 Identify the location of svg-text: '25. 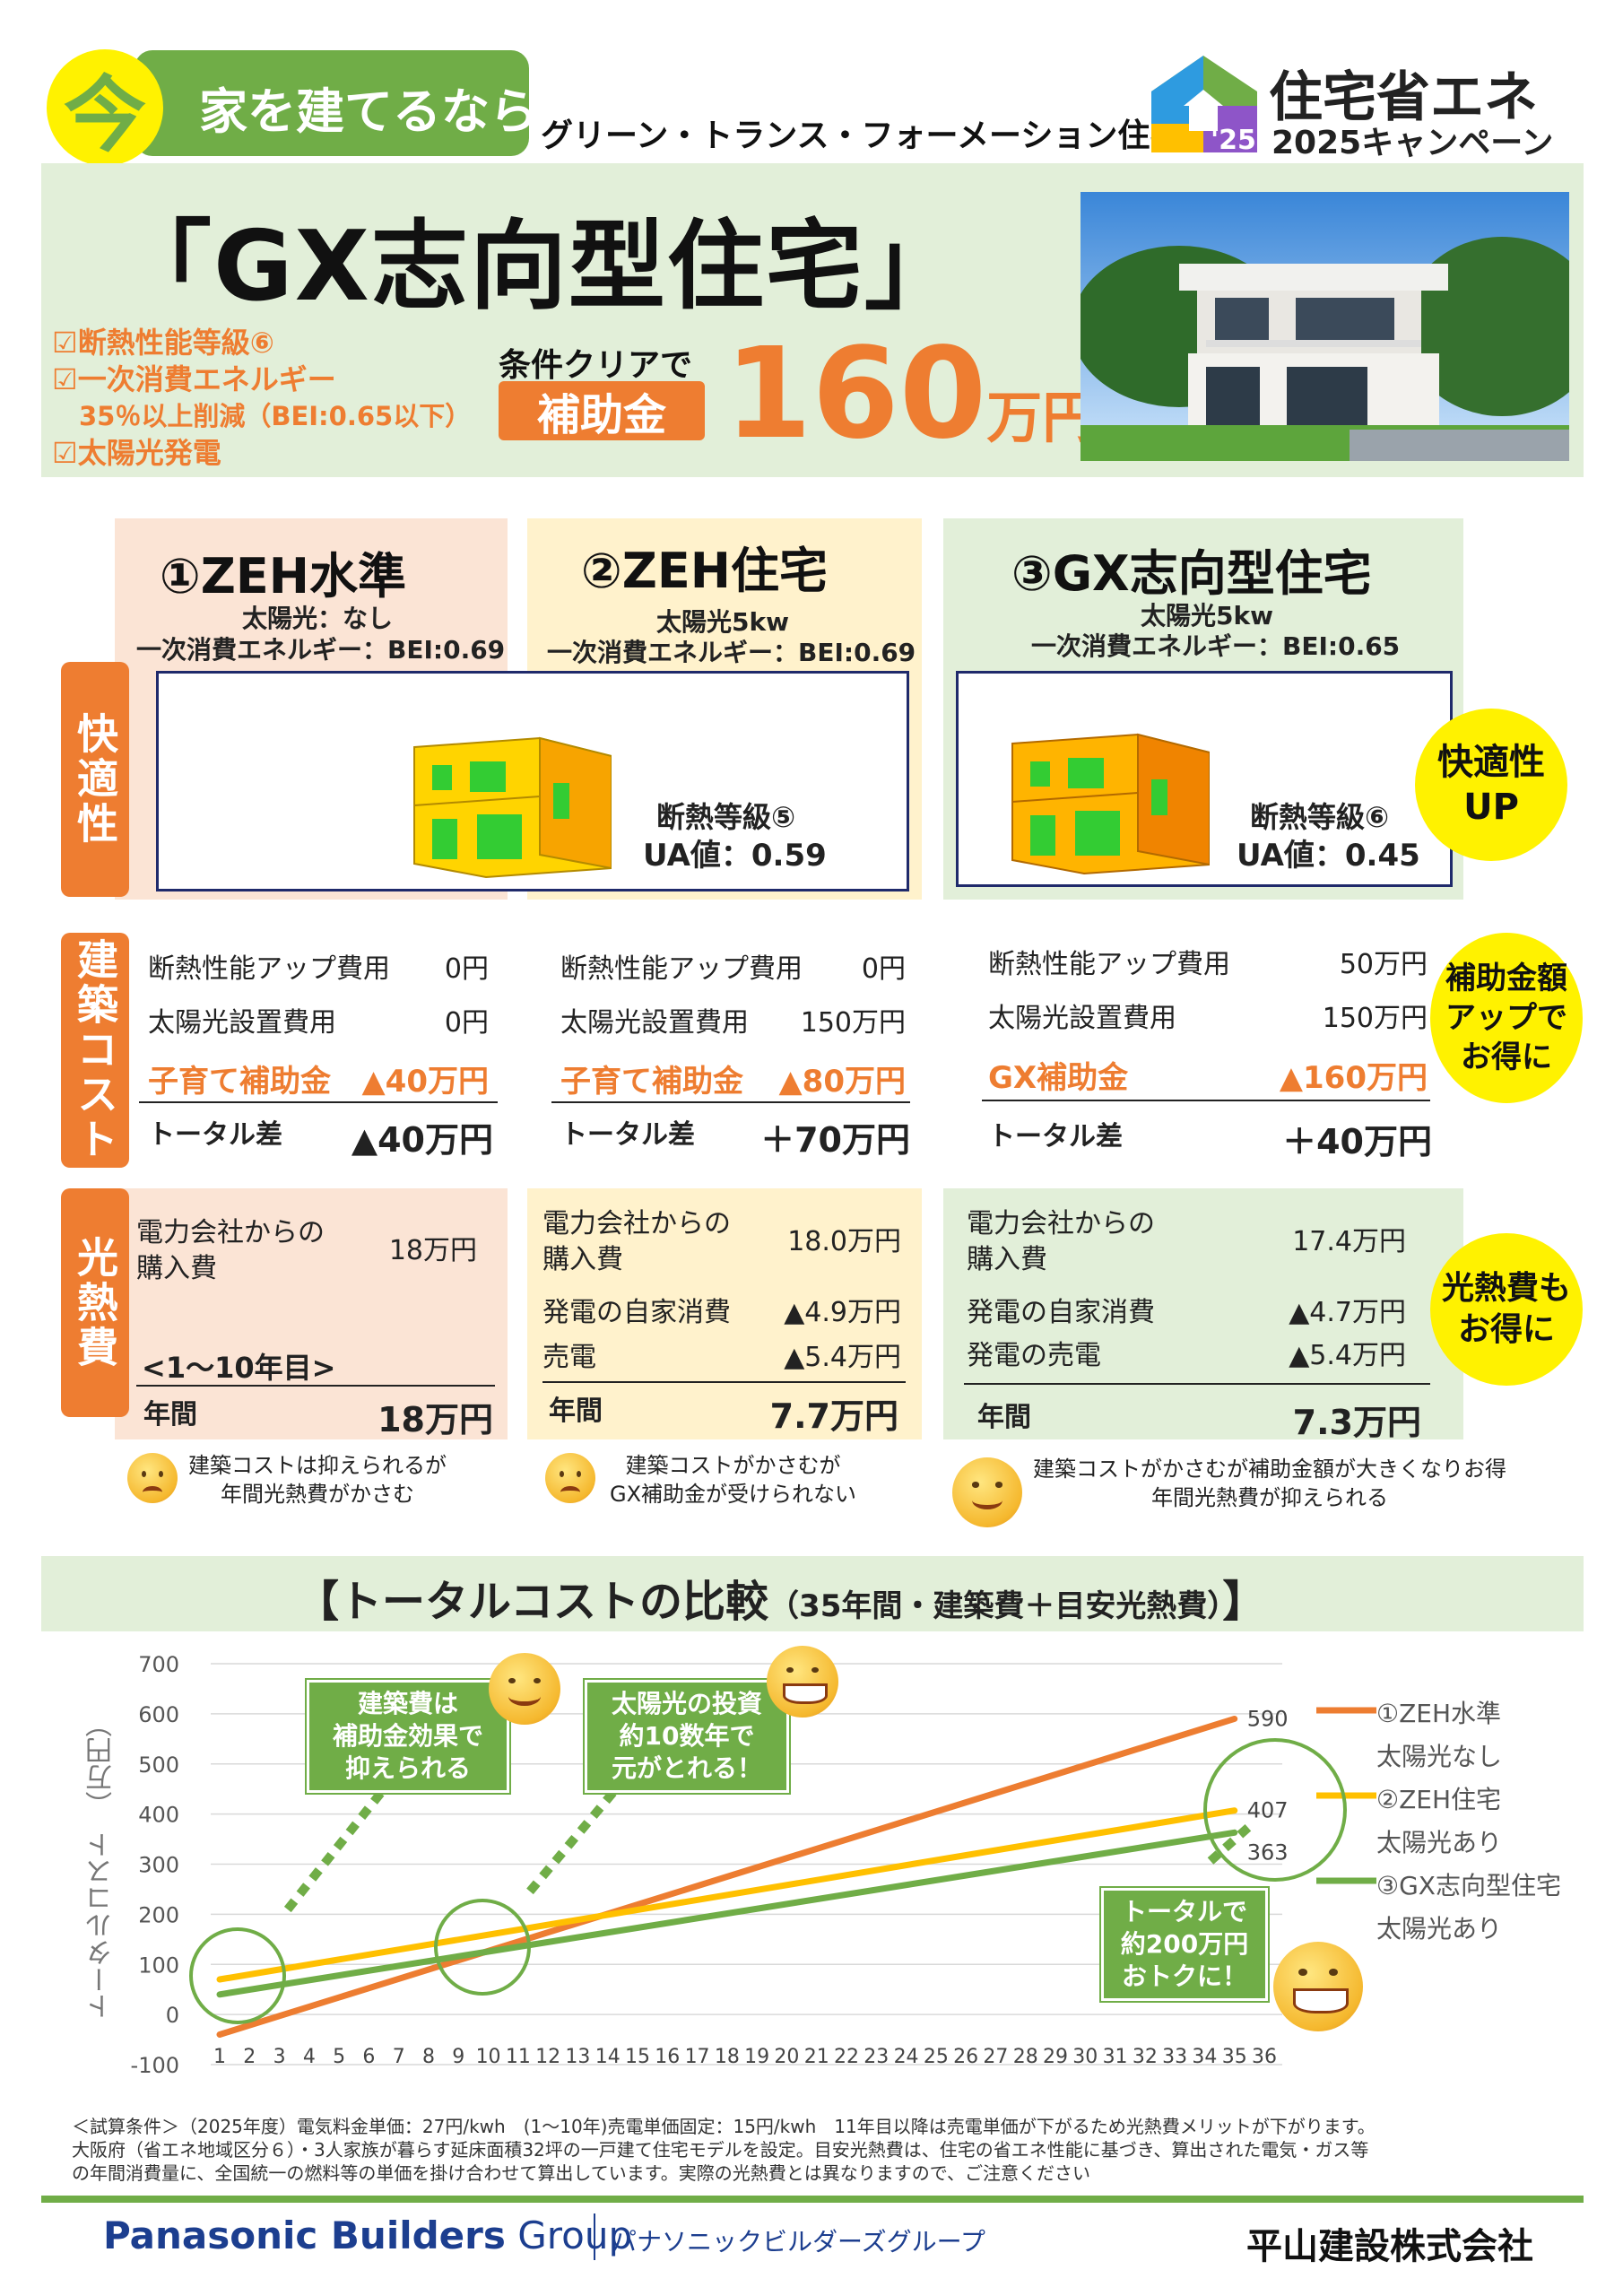
(1233, 140).